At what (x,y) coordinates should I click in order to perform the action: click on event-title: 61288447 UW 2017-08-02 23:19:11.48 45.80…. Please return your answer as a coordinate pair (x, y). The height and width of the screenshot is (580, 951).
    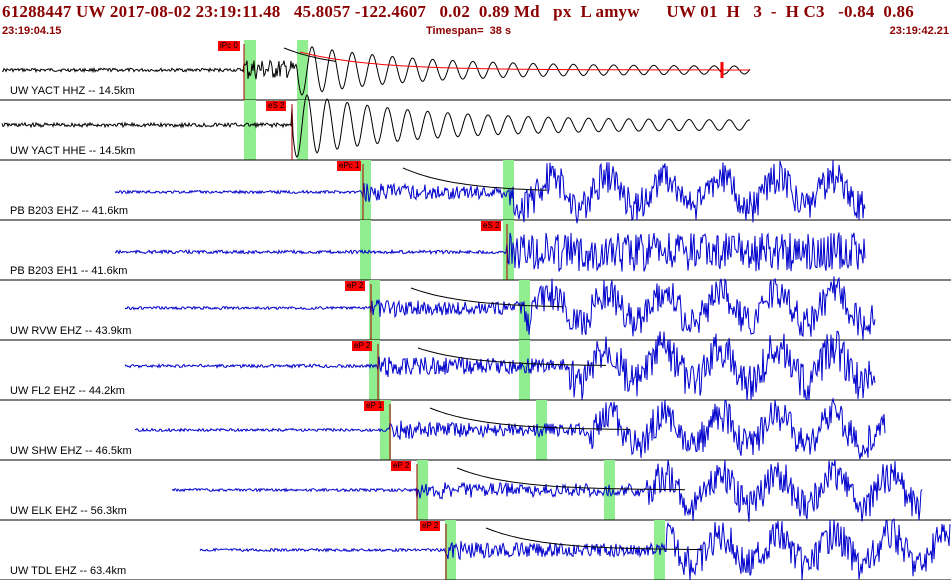
    Looking at the image, I should click on (458, 11).